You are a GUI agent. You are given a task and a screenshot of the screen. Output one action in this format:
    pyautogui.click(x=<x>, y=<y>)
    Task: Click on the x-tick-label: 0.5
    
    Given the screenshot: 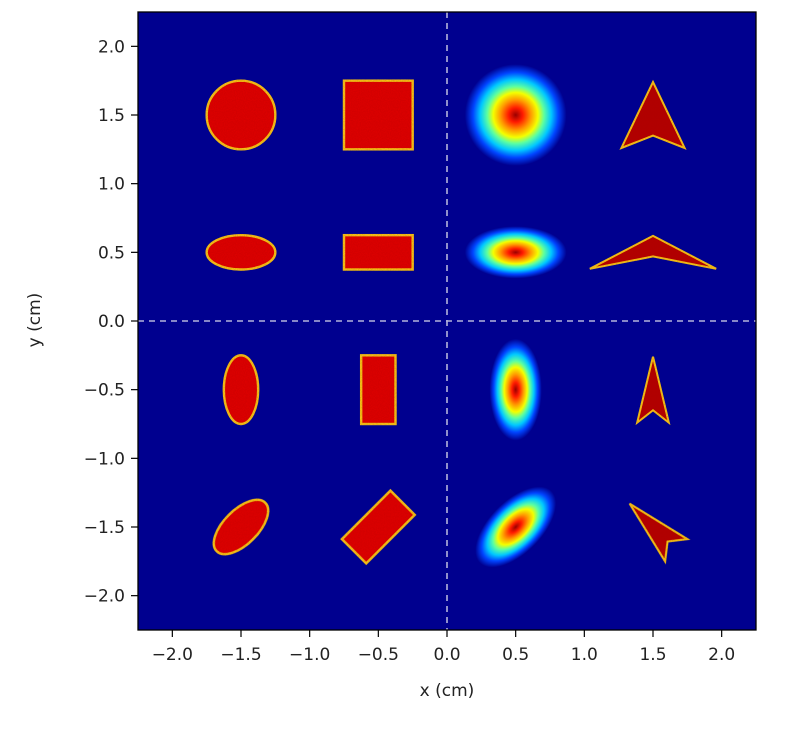 What is the action you would take?
    pyautogui.click(x=515, y=655)
    